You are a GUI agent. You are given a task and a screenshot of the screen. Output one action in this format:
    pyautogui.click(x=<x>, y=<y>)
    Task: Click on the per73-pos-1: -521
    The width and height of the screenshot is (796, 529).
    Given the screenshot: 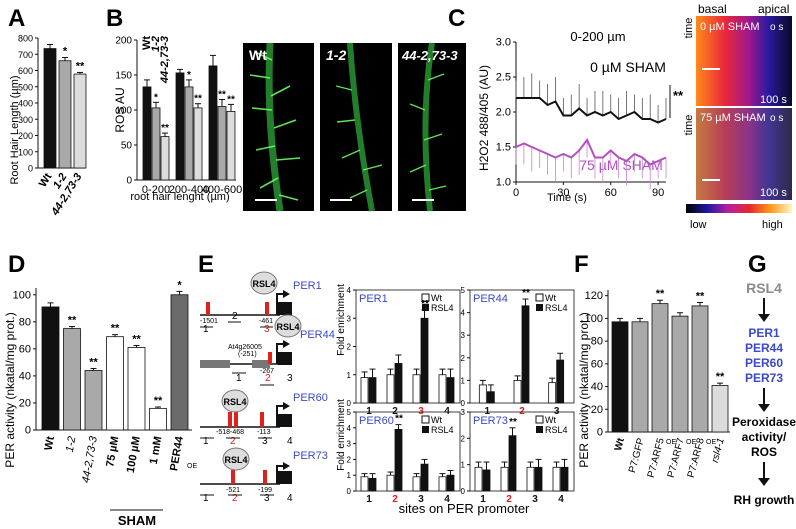 What is the action you would take?
    pyautogui.click(x=233, y=490)
    